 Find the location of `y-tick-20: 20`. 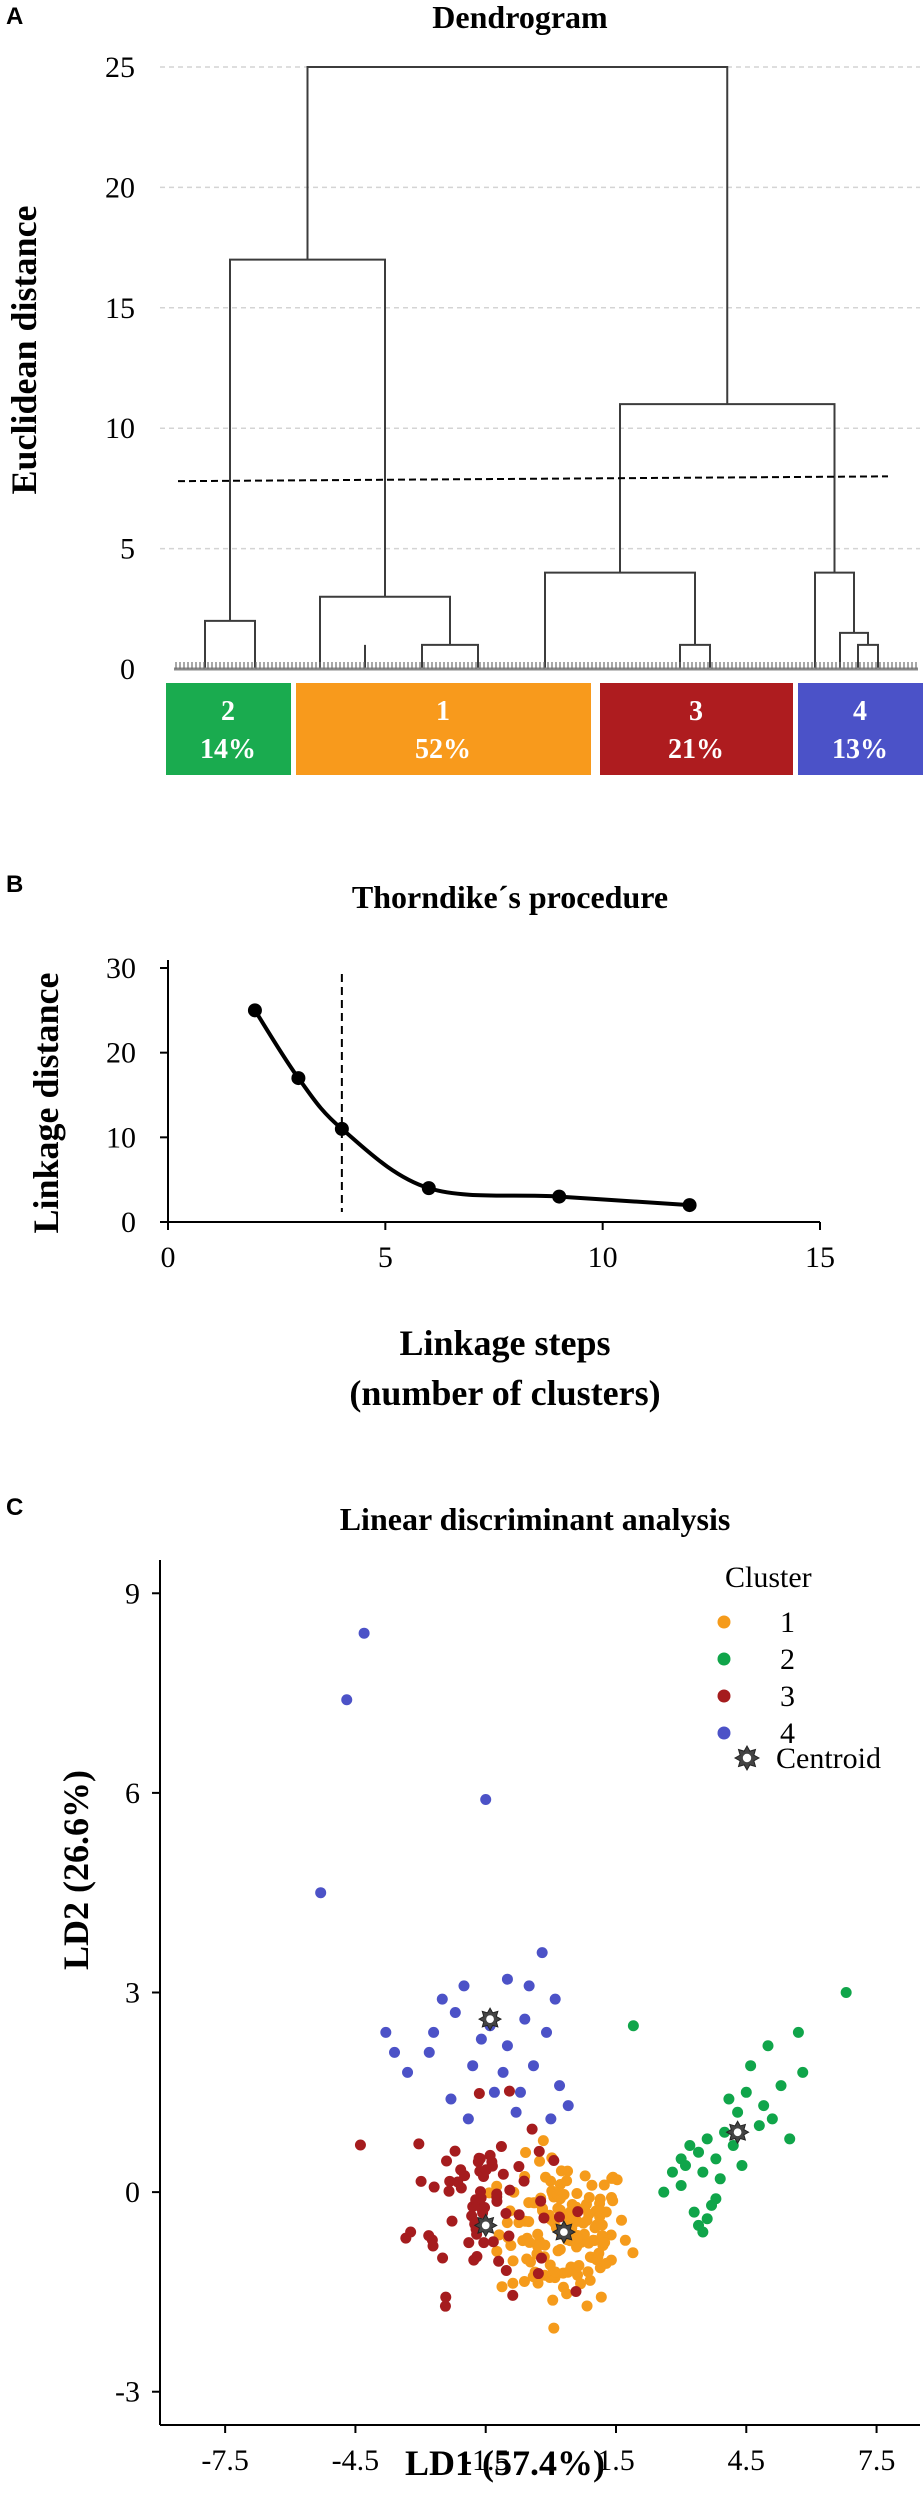

y-tick-20: 20 is located at coordinates (121, 1053).